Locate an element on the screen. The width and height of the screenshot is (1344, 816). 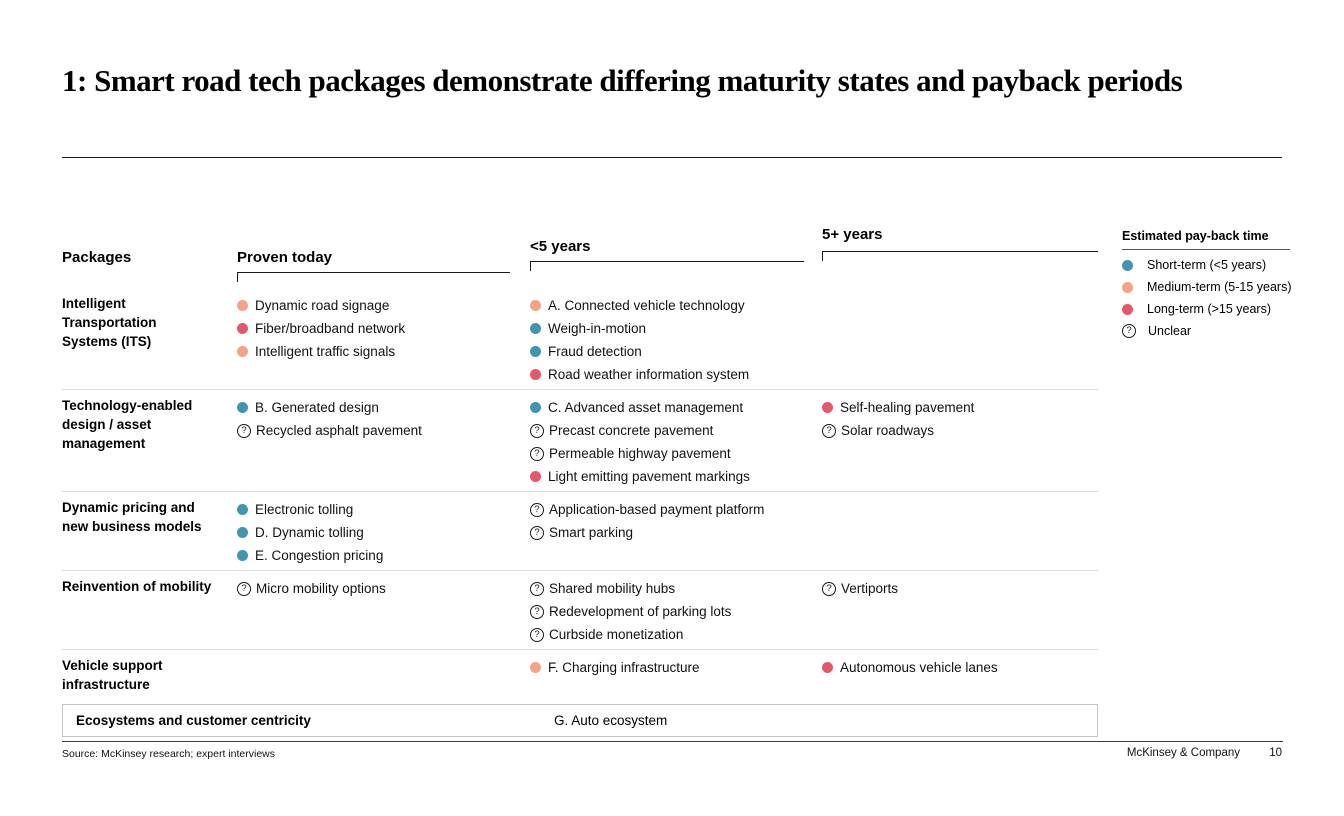
tech-item-label: Electronic tolling is located at coordinates (304, 509).